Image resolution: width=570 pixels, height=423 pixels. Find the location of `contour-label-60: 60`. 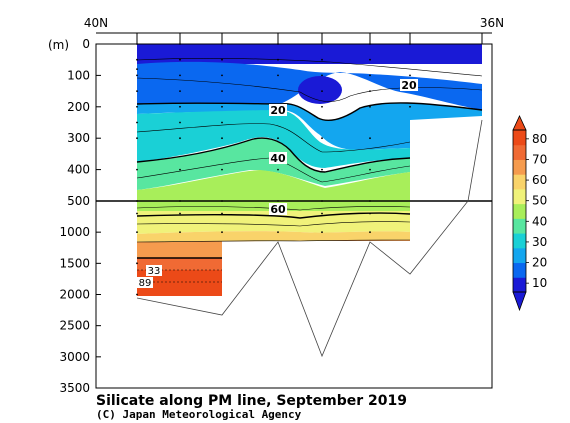

contour-label-60: 60 is located at coordinates (278, 209).